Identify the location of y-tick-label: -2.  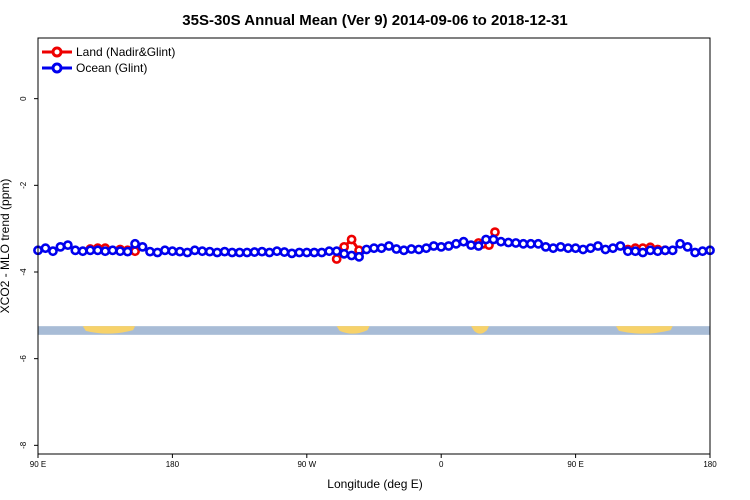
(23, 185).